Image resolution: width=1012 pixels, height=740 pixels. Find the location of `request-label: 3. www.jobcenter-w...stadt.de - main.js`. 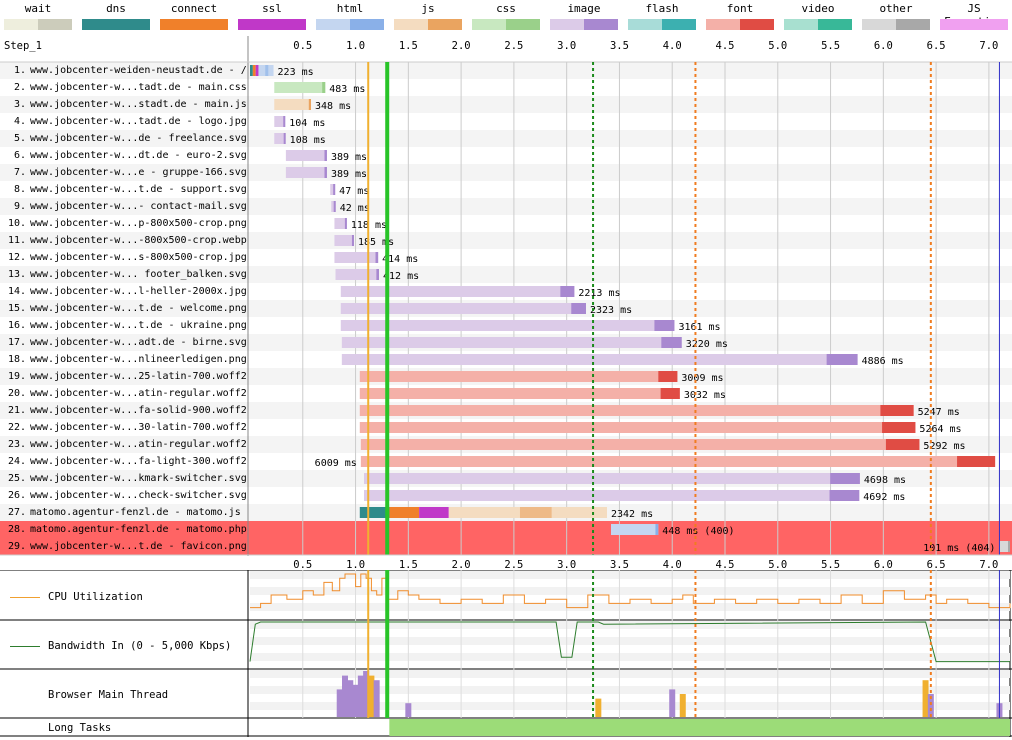

request-label: 3. www.jobcenter-w...stadt.de - main.js is located at coordinates (126, 104).